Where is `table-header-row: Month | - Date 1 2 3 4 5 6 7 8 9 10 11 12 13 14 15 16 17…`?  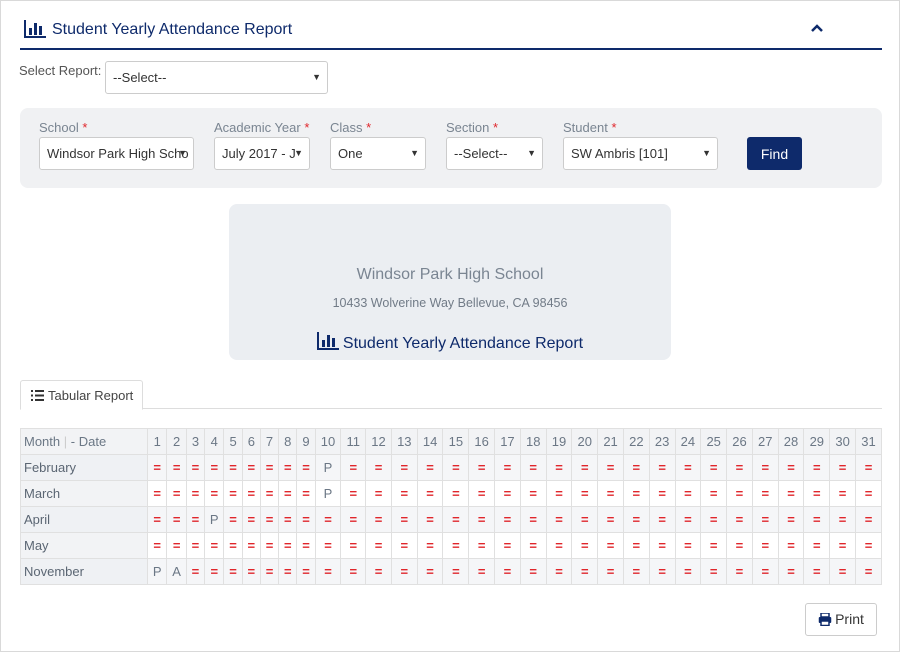
table-header-row: Month | - Date 1 2 3 4 5 6 7 8 9 10 11 12 13 14 15 16 17… is located at coordinates (451, 441).